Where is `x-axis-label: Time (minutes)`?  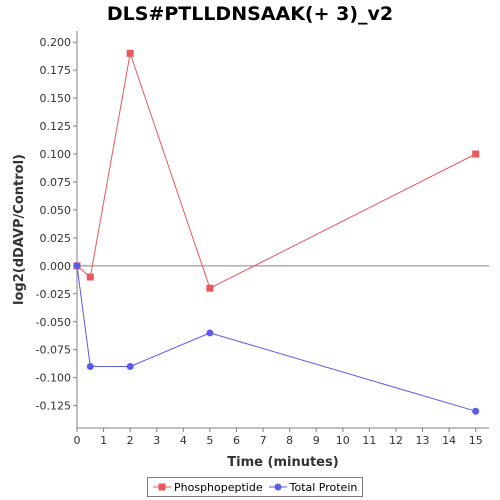 x-axis-label: Time (minutes) is located at coordinates (282, 462).